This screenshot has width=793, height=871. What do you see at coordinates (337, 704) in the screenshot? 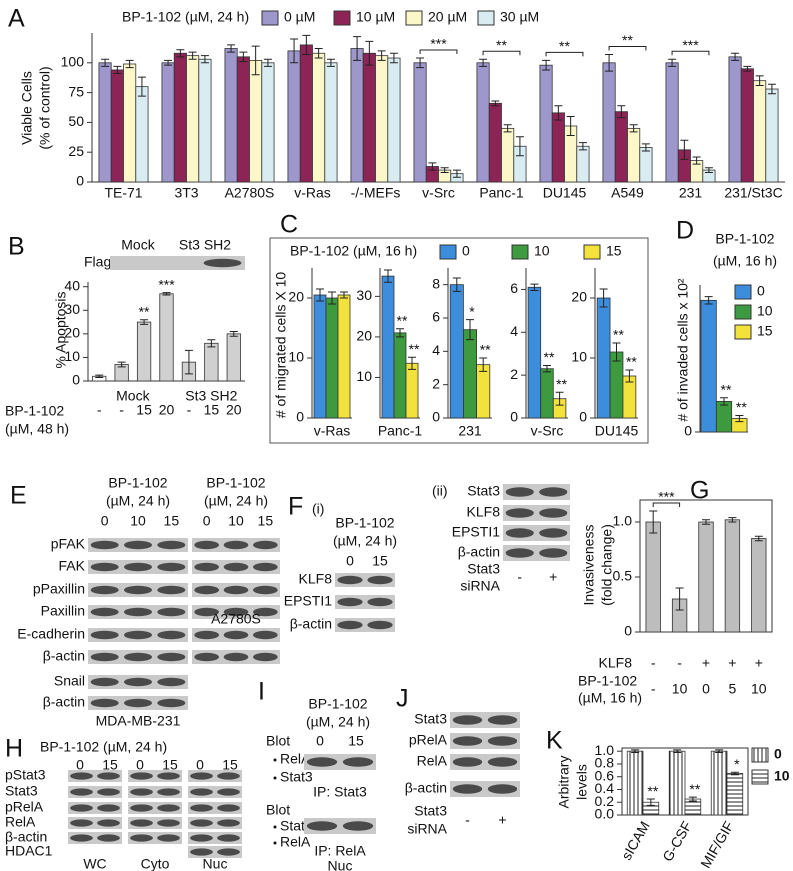
I see `blot-title: BP-1-102` at bounding box center [337, 704].